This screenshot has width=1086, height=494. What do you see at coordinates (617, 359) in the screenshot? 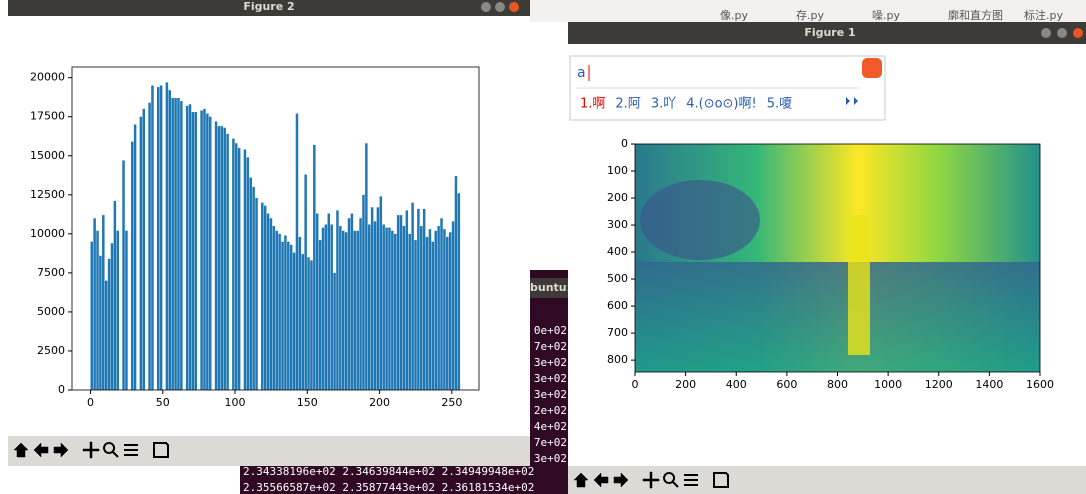
I see `y-tick-label: 800` at bounding box center [617, 359].